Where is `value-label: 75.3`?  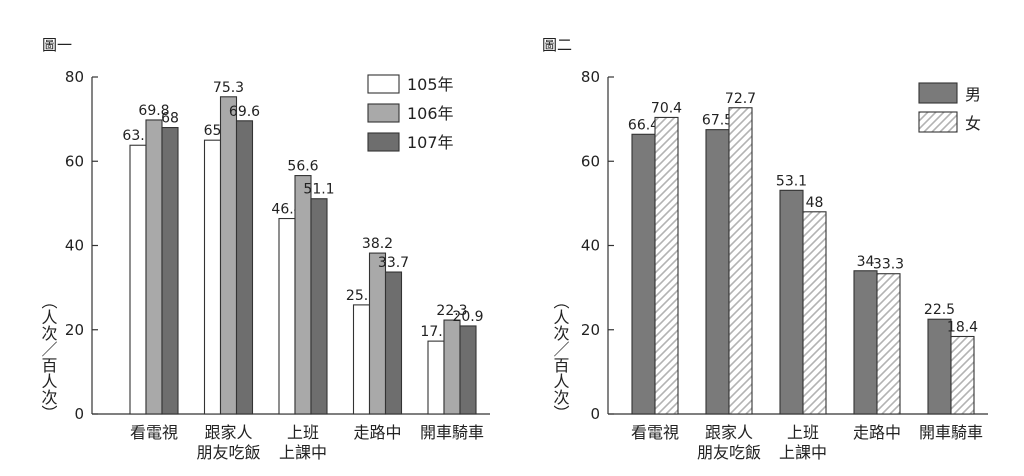
value-label: 75.3 is located at coordinates (228, 88).